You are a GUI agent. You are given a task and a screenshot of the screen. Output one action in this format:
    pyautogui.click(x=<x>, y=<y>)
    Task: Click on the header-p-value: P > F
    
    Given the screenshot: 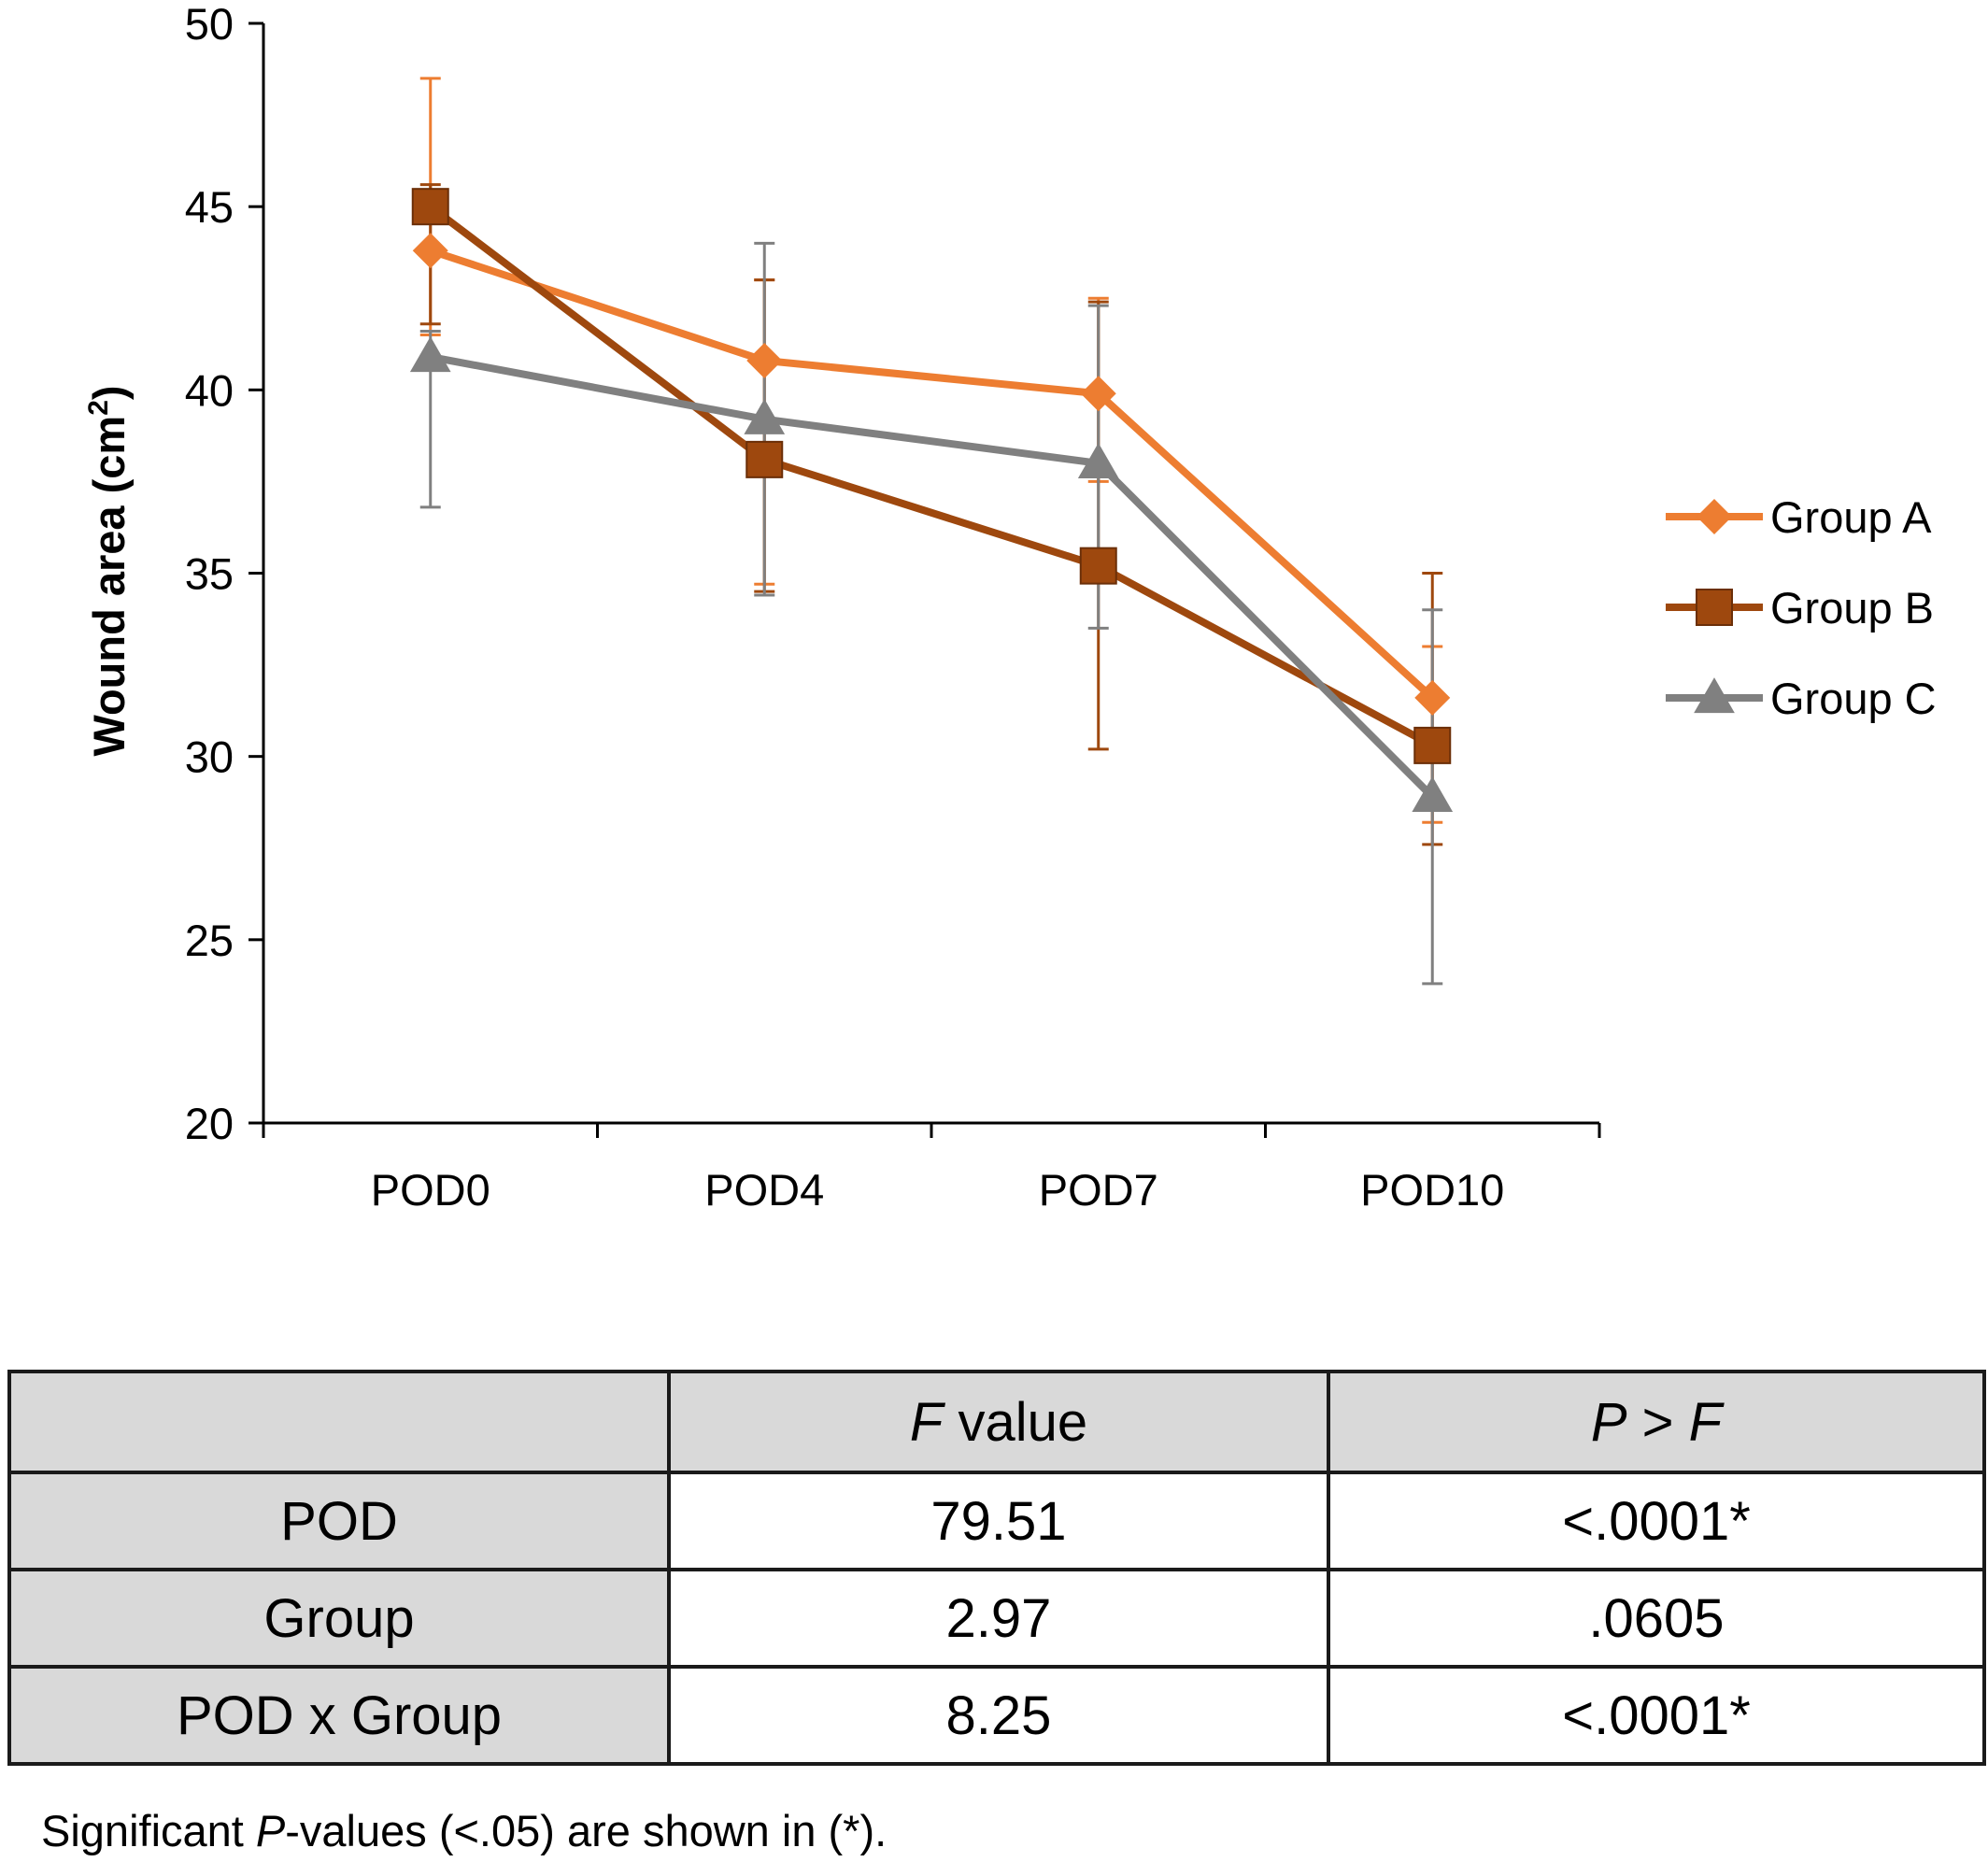 What is the action you would take?
    pyautogui.click(x=1656, y=1422)
    